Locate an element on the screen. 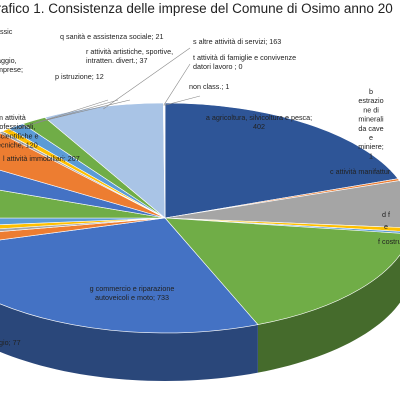  slice-label-line: autoveicoli e moto; 733 is located at coordinates (132, 297).